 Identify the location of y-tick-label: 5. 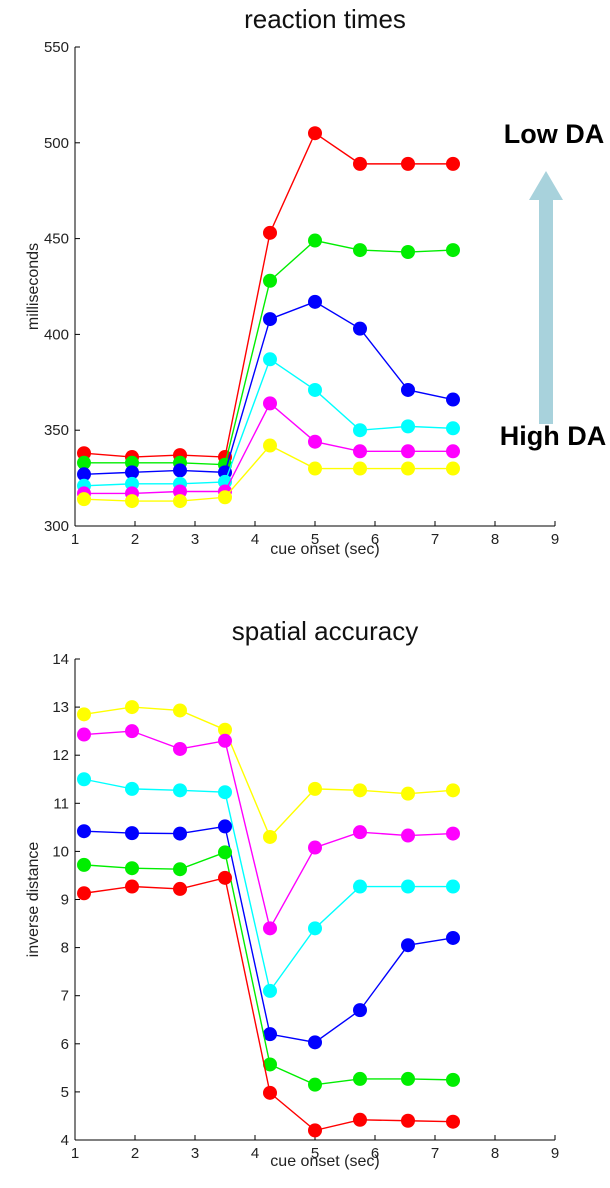
(65, 1092).